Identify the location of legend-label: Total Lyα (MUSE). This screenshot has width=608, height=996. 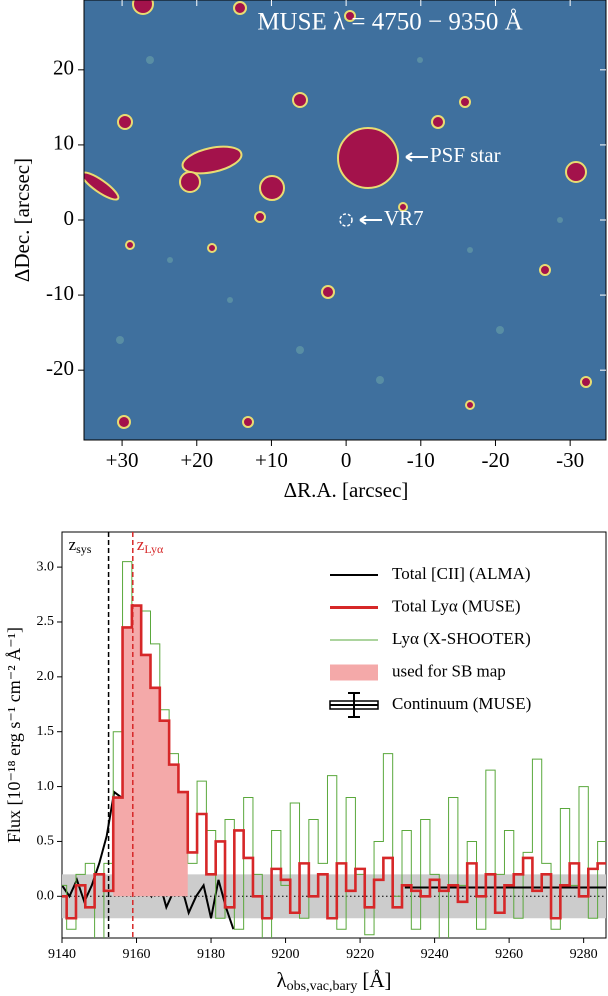
(456, 605).